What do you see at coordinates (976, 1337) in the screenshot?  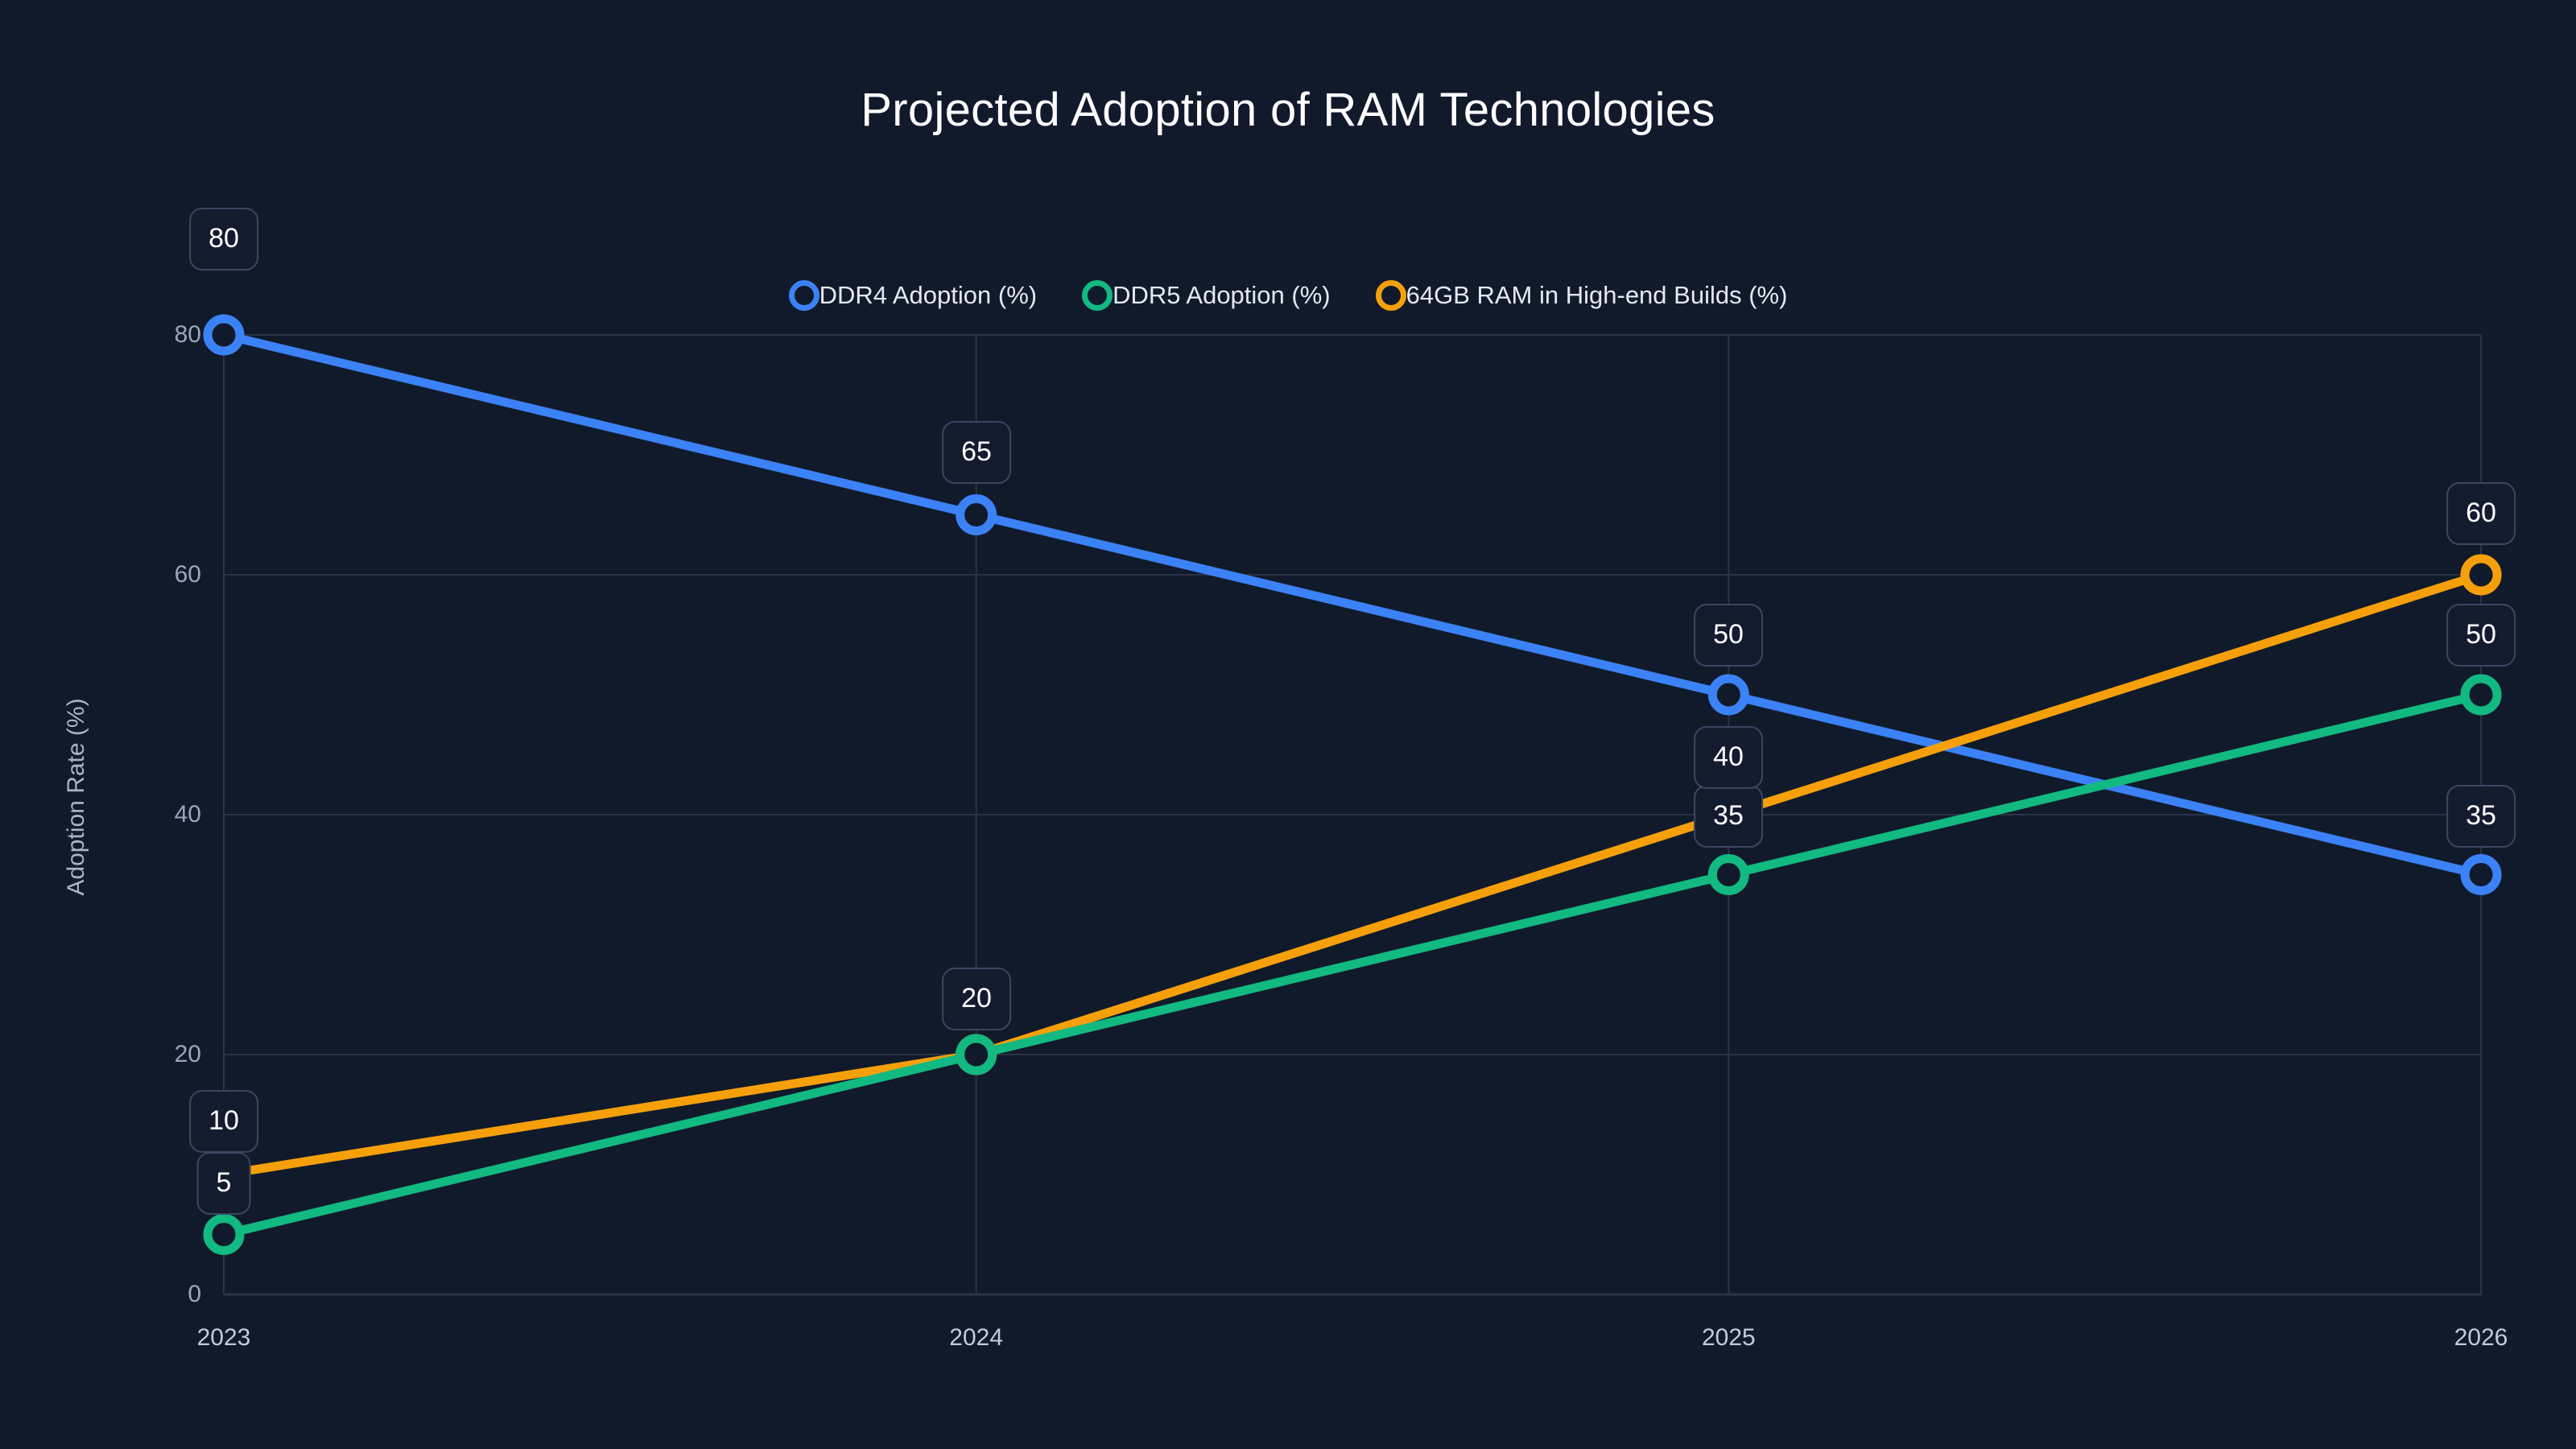 I see `x-axis-tick-label: 2024` at bounding box center [976, 1337].